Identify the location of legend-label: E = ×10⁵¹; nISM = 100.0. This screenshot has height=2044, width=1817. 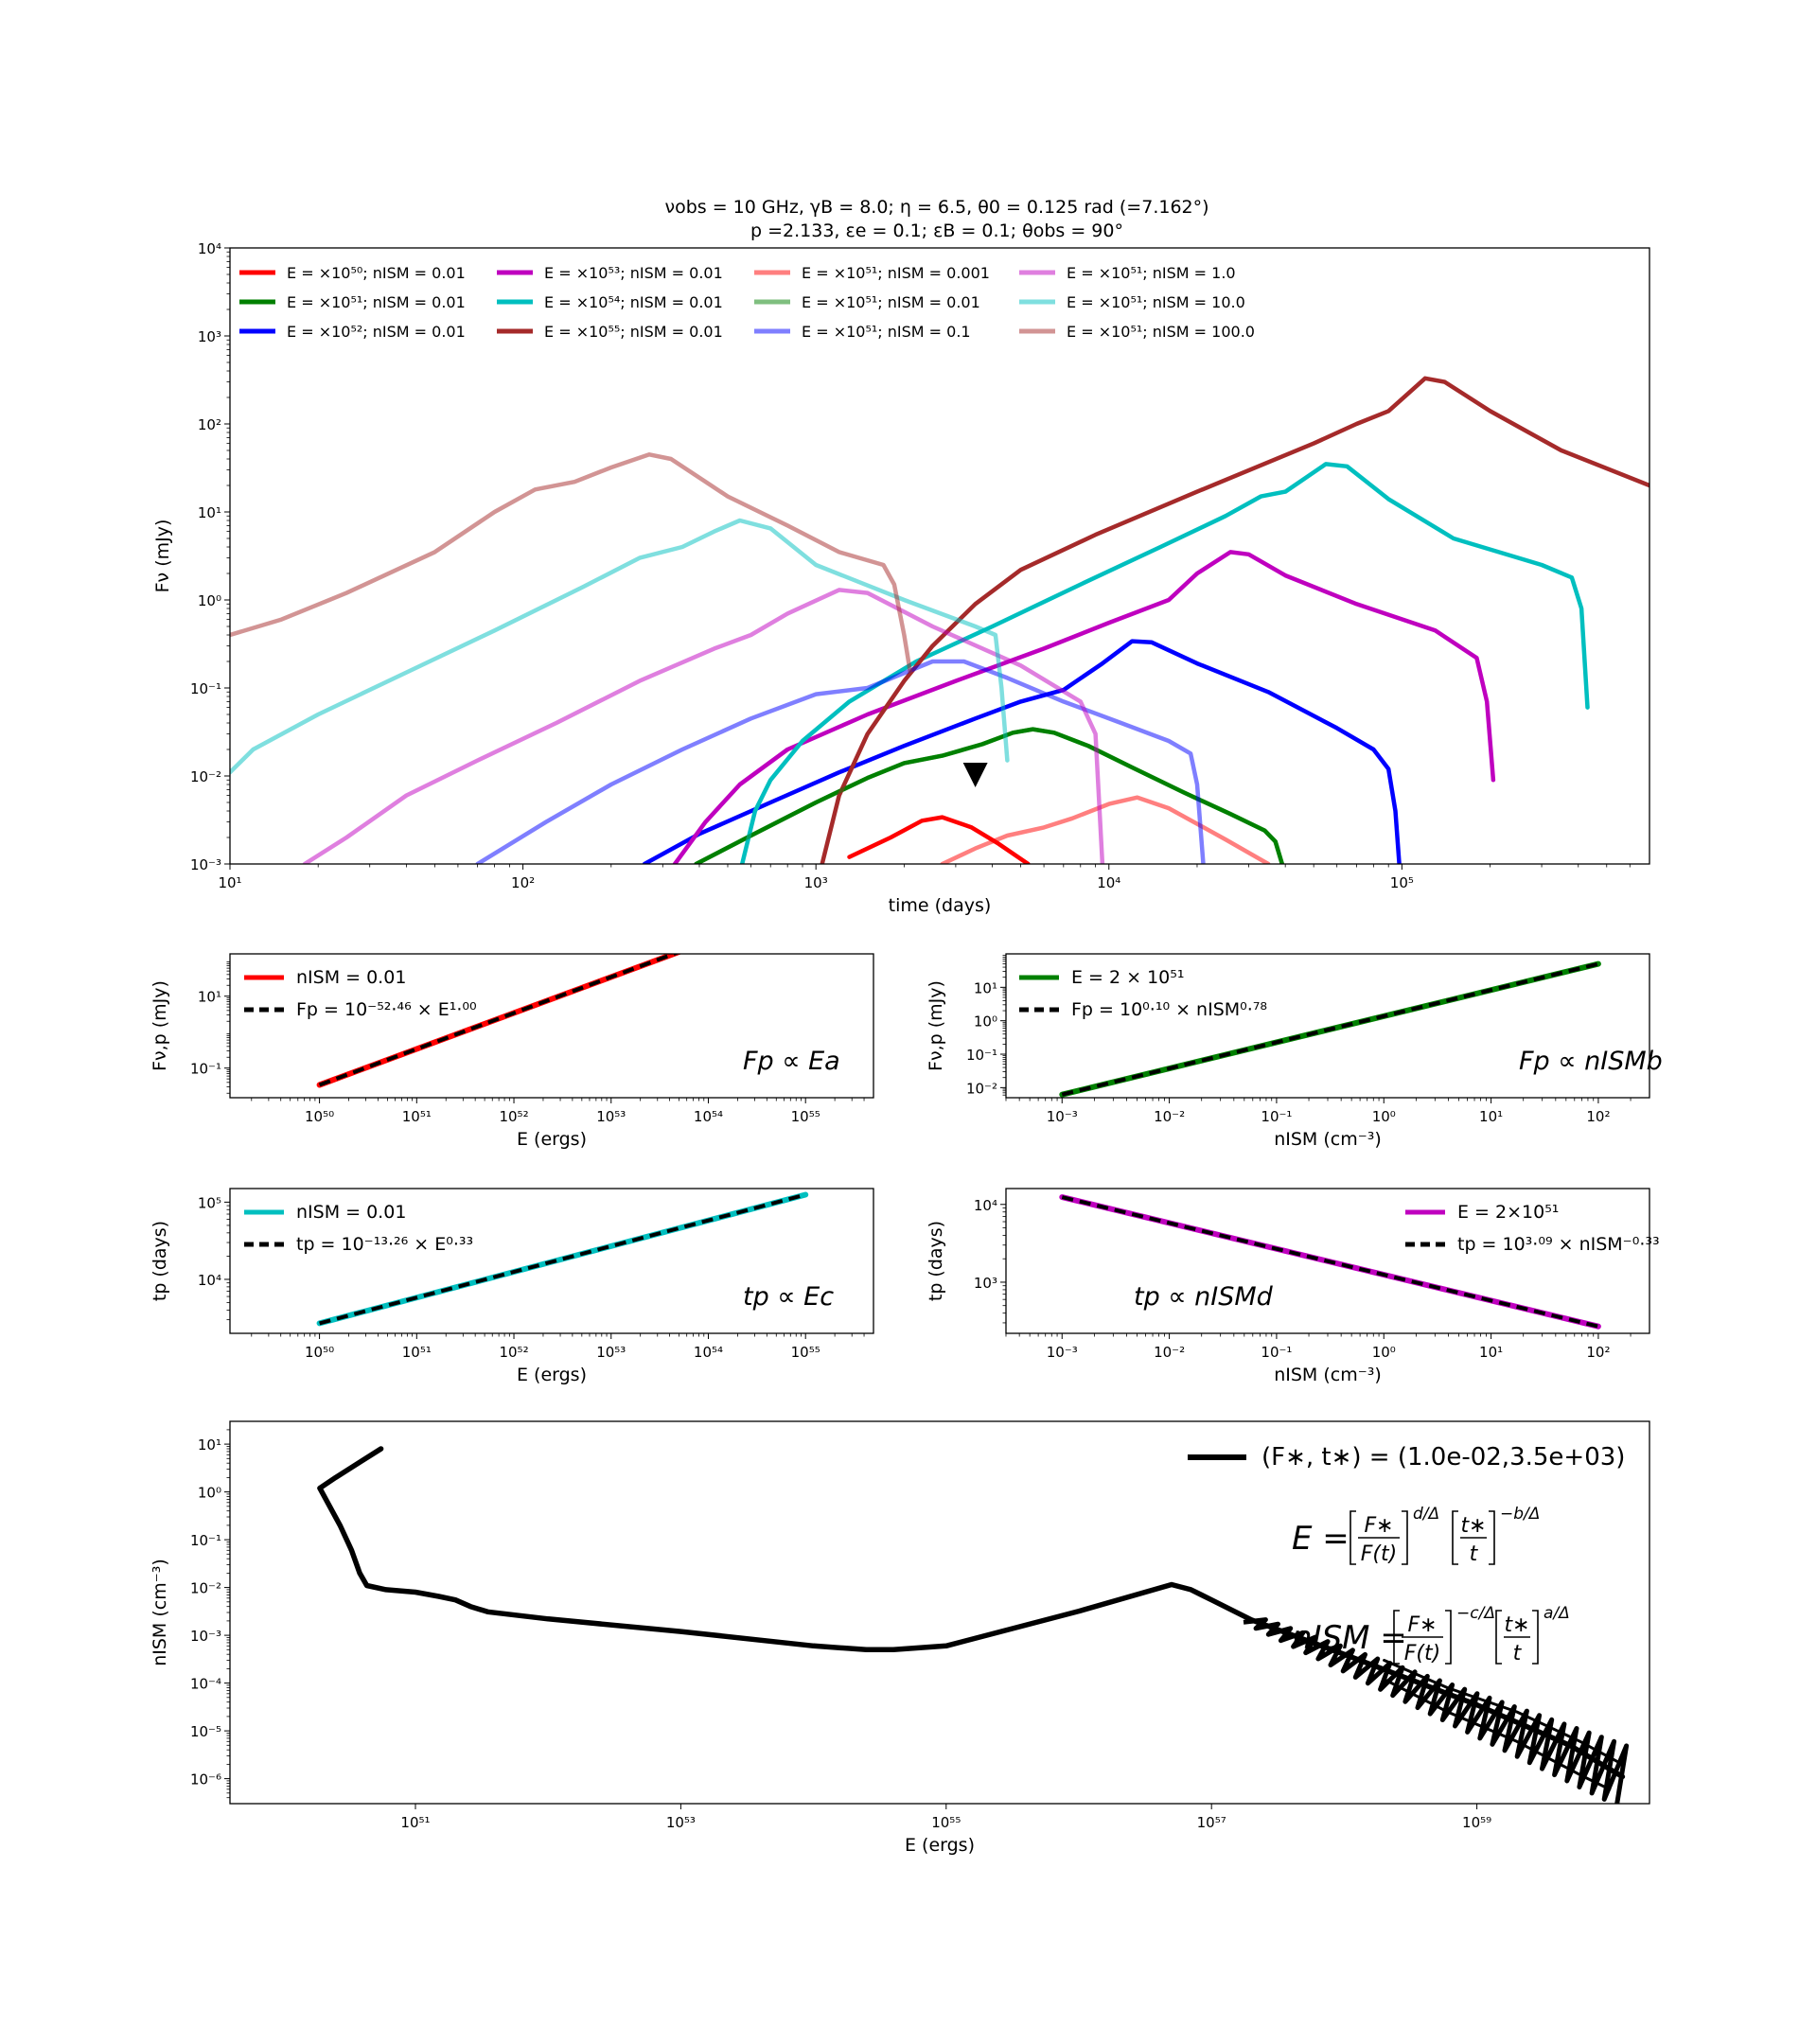
(1161, 332).